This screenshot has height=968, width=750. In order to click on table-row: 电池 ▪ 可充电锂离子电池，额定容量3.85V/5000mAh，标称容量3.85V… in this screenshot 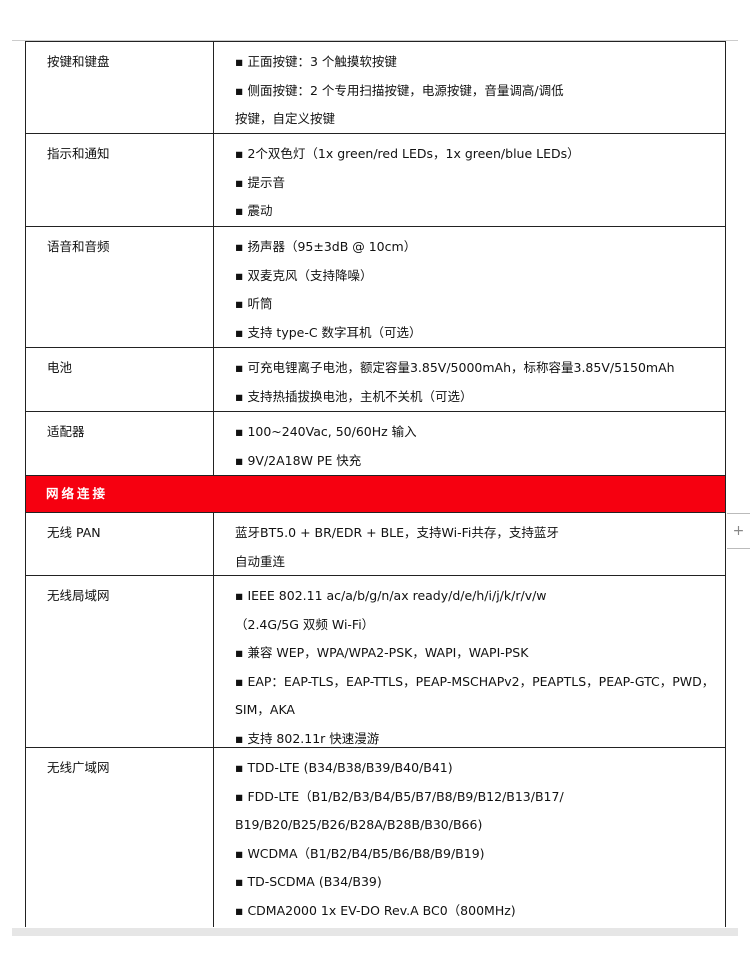, I will do `click(375, 380)`.